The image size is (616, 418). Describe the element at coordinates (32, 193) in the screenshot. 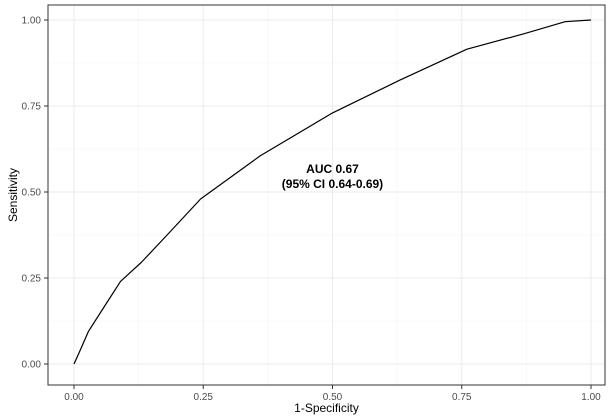

I see `y-tick-label: 0.50` at that location.